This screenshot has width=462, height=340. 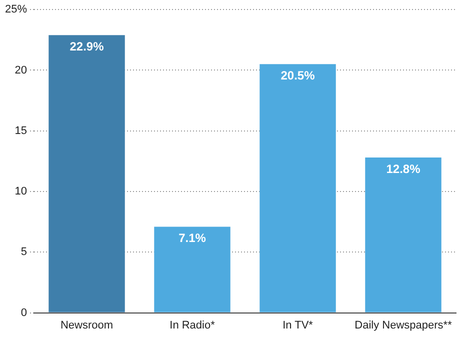 I want to click on y-tick-label: 25%, so click(x=16, y=10).